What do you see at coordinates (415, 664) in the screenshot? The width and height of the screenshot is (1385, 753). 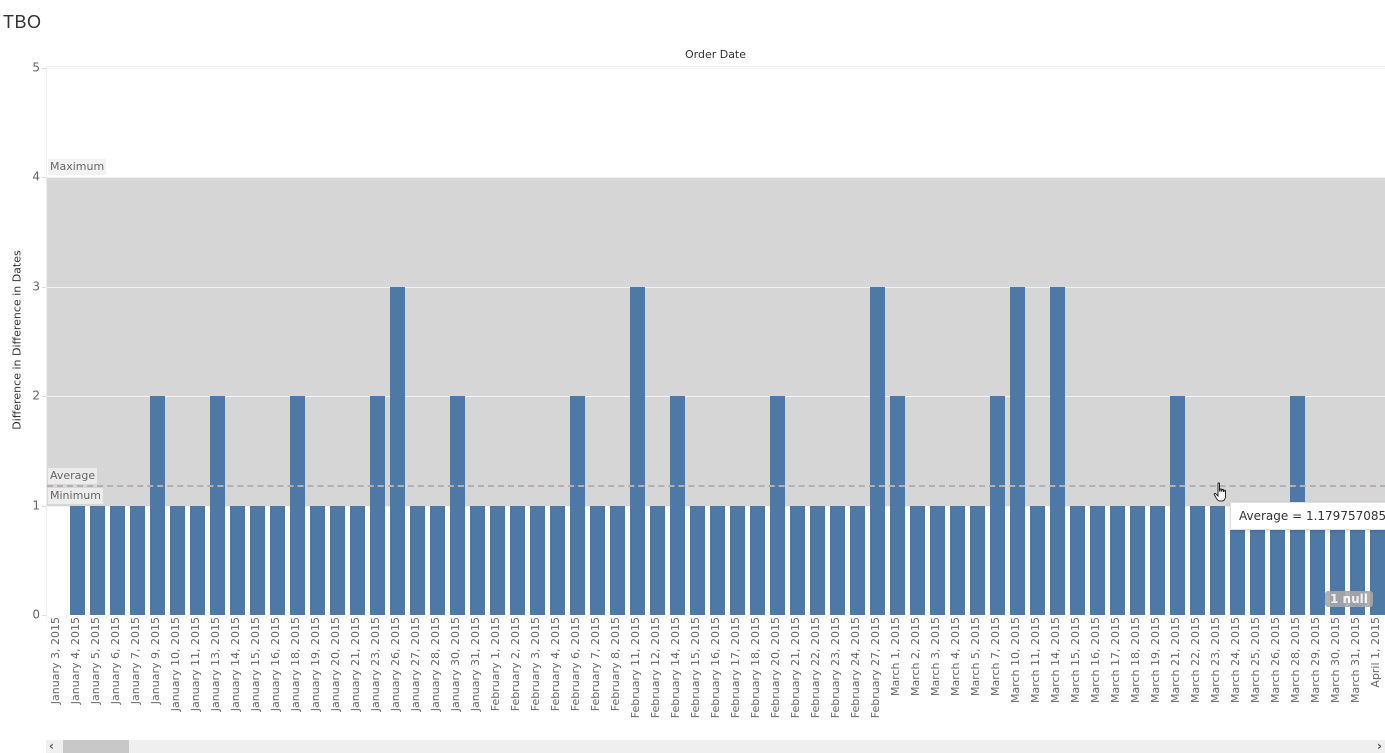 I see `x-tick-label: January 27, 2015` at bounding box center [415, 664].